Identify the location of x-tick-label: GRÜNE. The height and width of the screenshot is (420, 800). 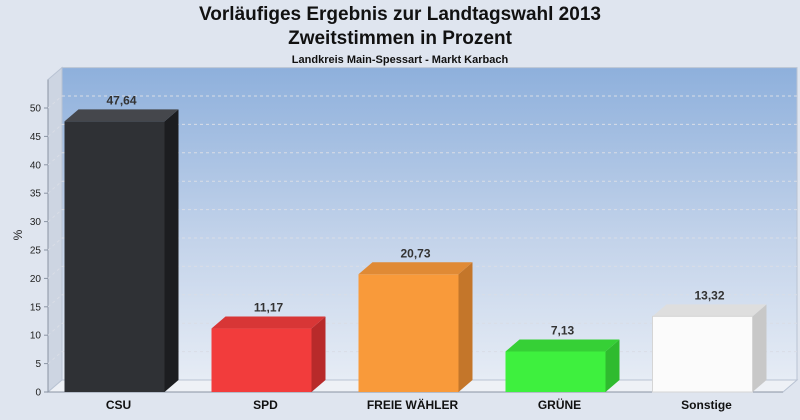
(559, 404).